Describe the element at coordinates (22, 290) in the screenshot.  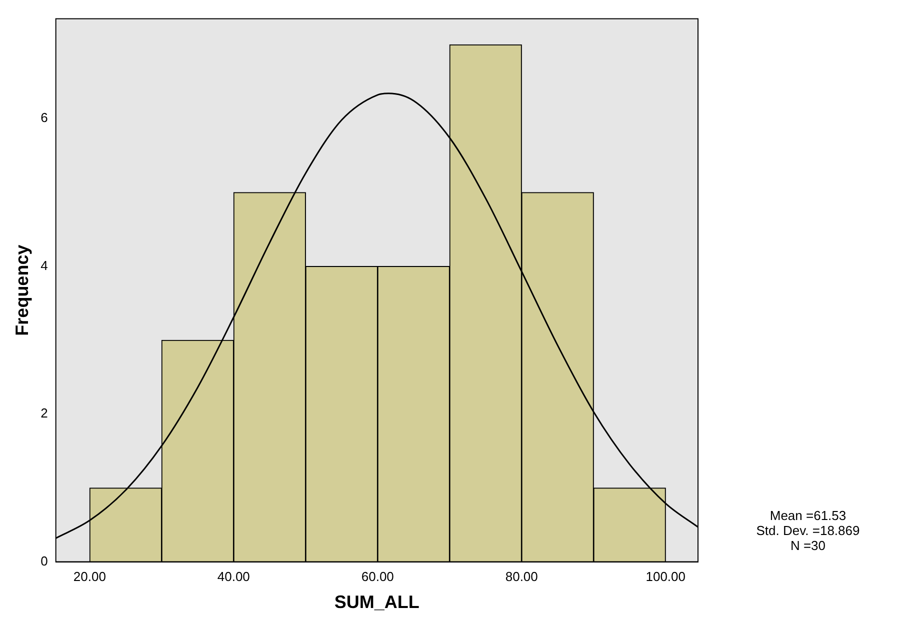
I see `y-axis-title: Frequency` at that location.